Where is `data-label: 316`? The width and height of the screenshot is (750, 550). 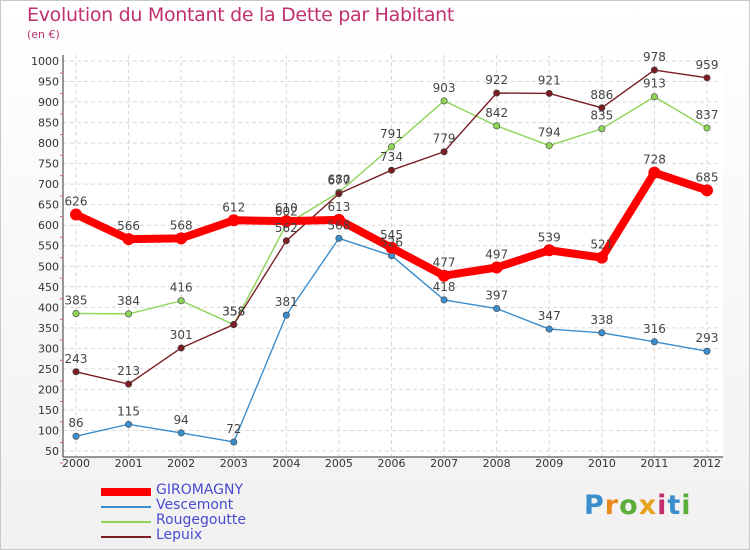 data-label: 316 is located at coordinates (654, 329).